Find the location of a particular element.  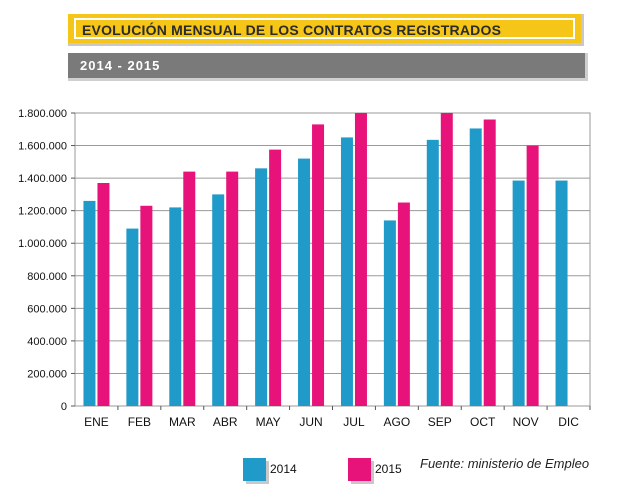

y-tick-label: 600.000 is located at coordinates (47, 309).